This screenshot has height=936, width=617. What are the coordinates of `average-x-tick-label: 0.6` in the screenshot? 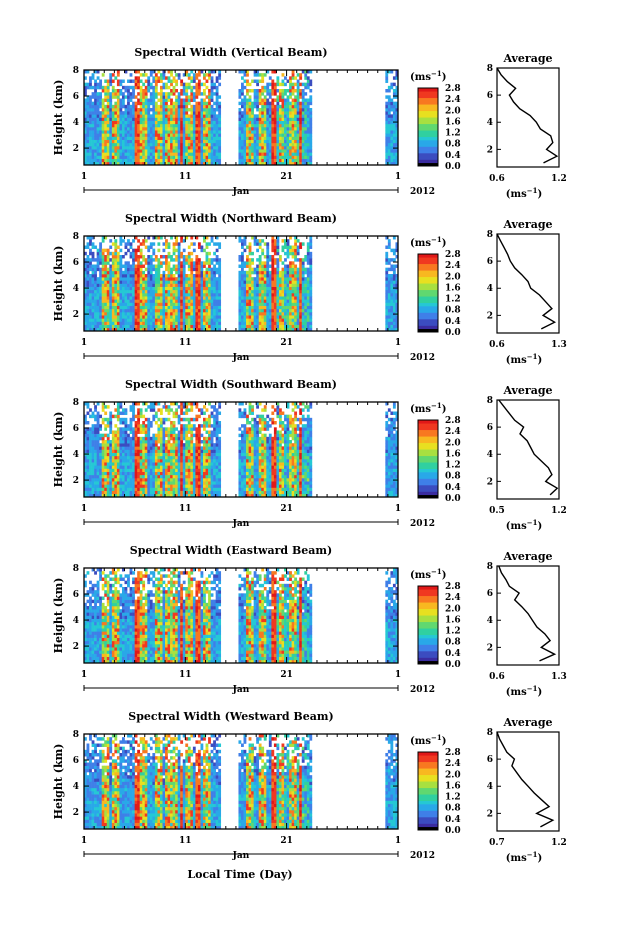 It's located at (497, 345).